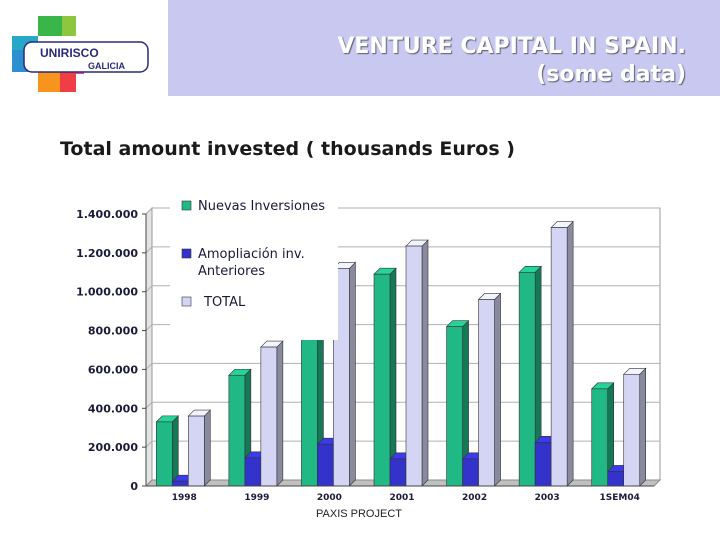 The width and height of the screenshot is (720, 540). I want to click on x-tick-label: 2002, so click(474, 498).